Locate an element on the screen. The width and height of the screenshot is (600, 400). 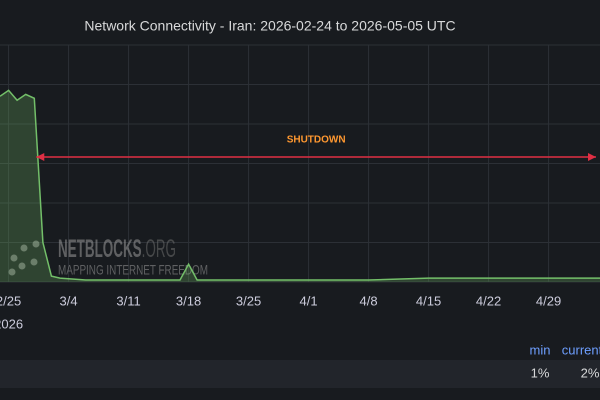
x-tick-label: 3/18 is located at coordinates (188, 300).